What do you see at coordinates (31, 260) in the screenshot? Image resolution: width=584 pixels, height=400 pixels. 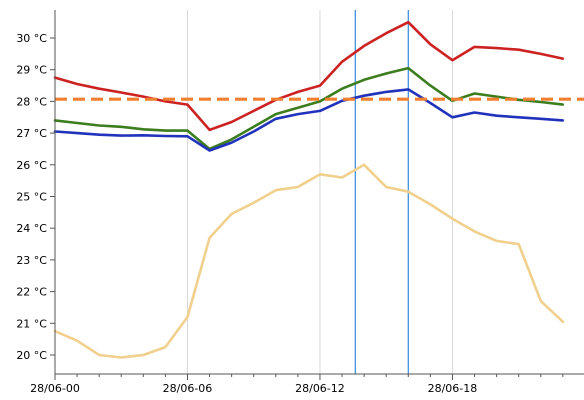 I see `y-tick-label: 23 °C` at bounding box center [31, 260].